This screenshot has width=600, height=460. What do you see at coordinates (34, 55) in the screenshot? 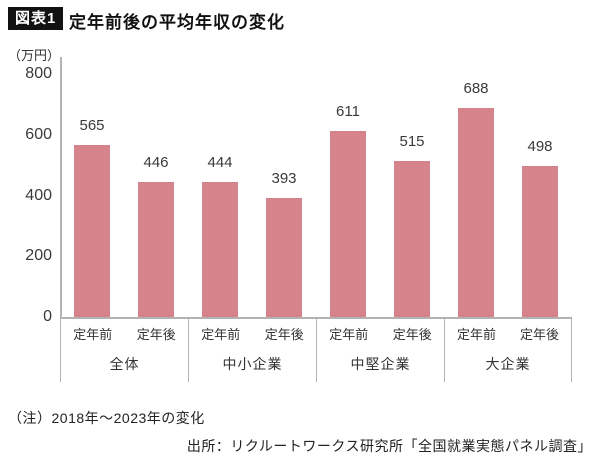
I see `y-axis-unit-label: （万円）` at bounding box center [34, 55].